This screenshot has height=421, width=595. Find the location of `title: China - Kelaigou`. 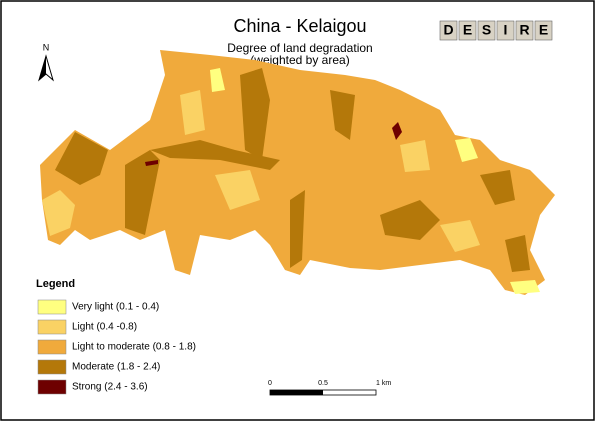

title: China - Kelaigou is located at coordinates (299, 26).